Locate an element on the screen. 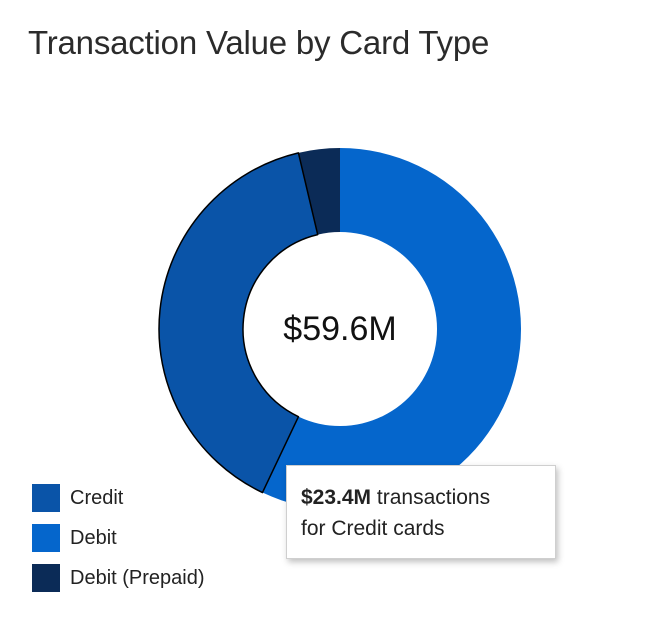 The image size is (654, 630). legend-label-debit-prepaid: Debit (Prepaid) is located at coordinates (137, 577).